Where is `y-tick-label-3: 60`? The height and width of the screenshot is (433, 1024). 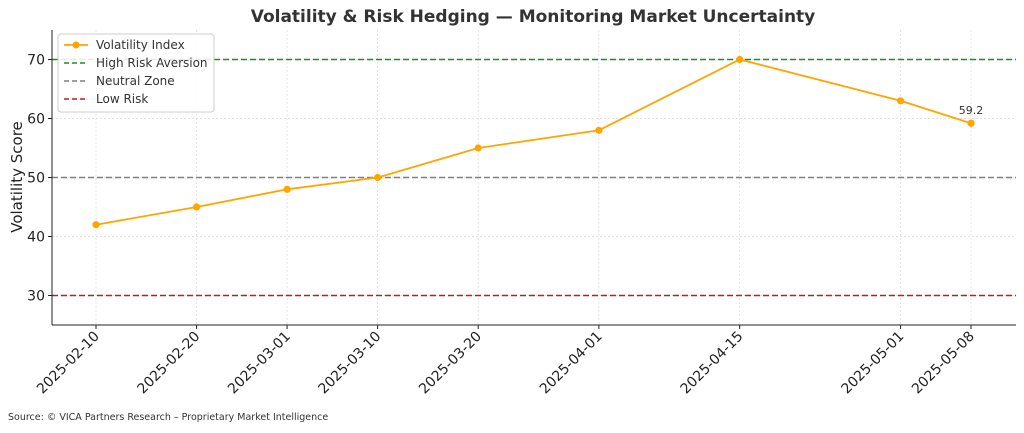 y-tick-label-3: 60 is located at coordinates (36, 120).